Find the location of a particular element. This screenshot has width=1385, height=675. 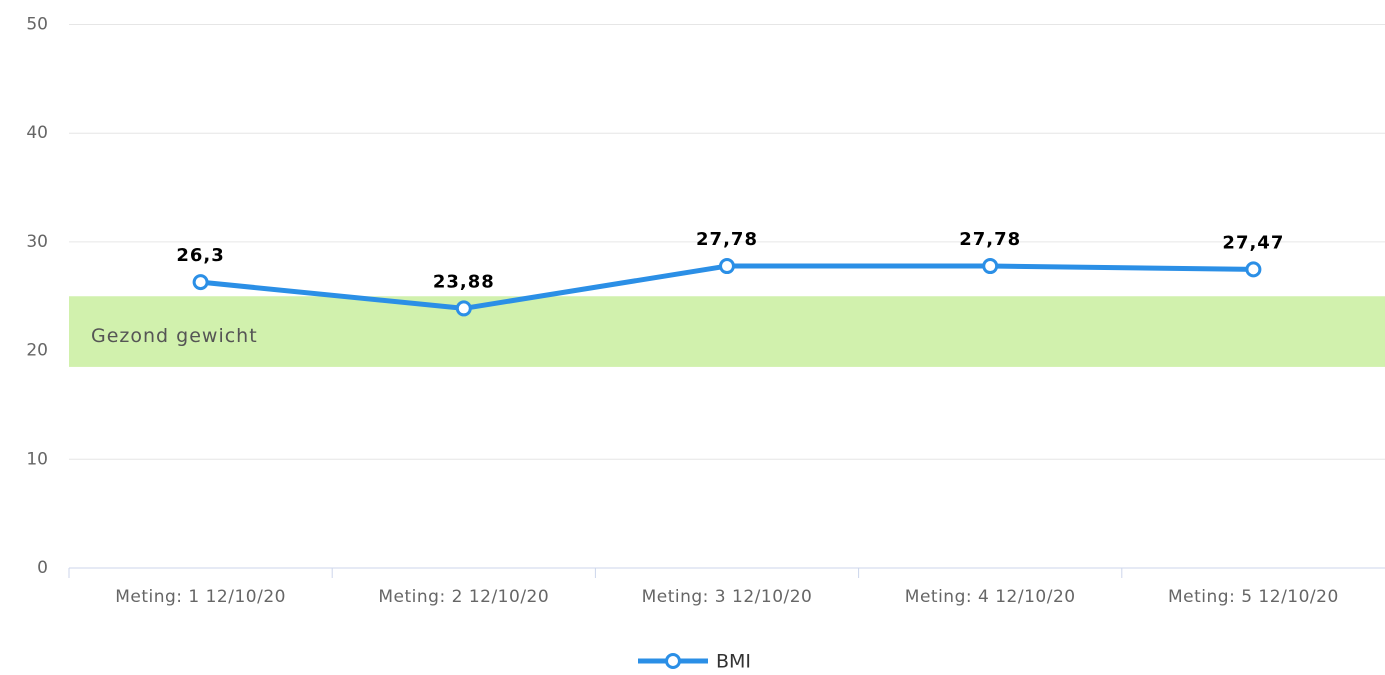

y-tick-label: 40 is located at coordinates (37, 133).